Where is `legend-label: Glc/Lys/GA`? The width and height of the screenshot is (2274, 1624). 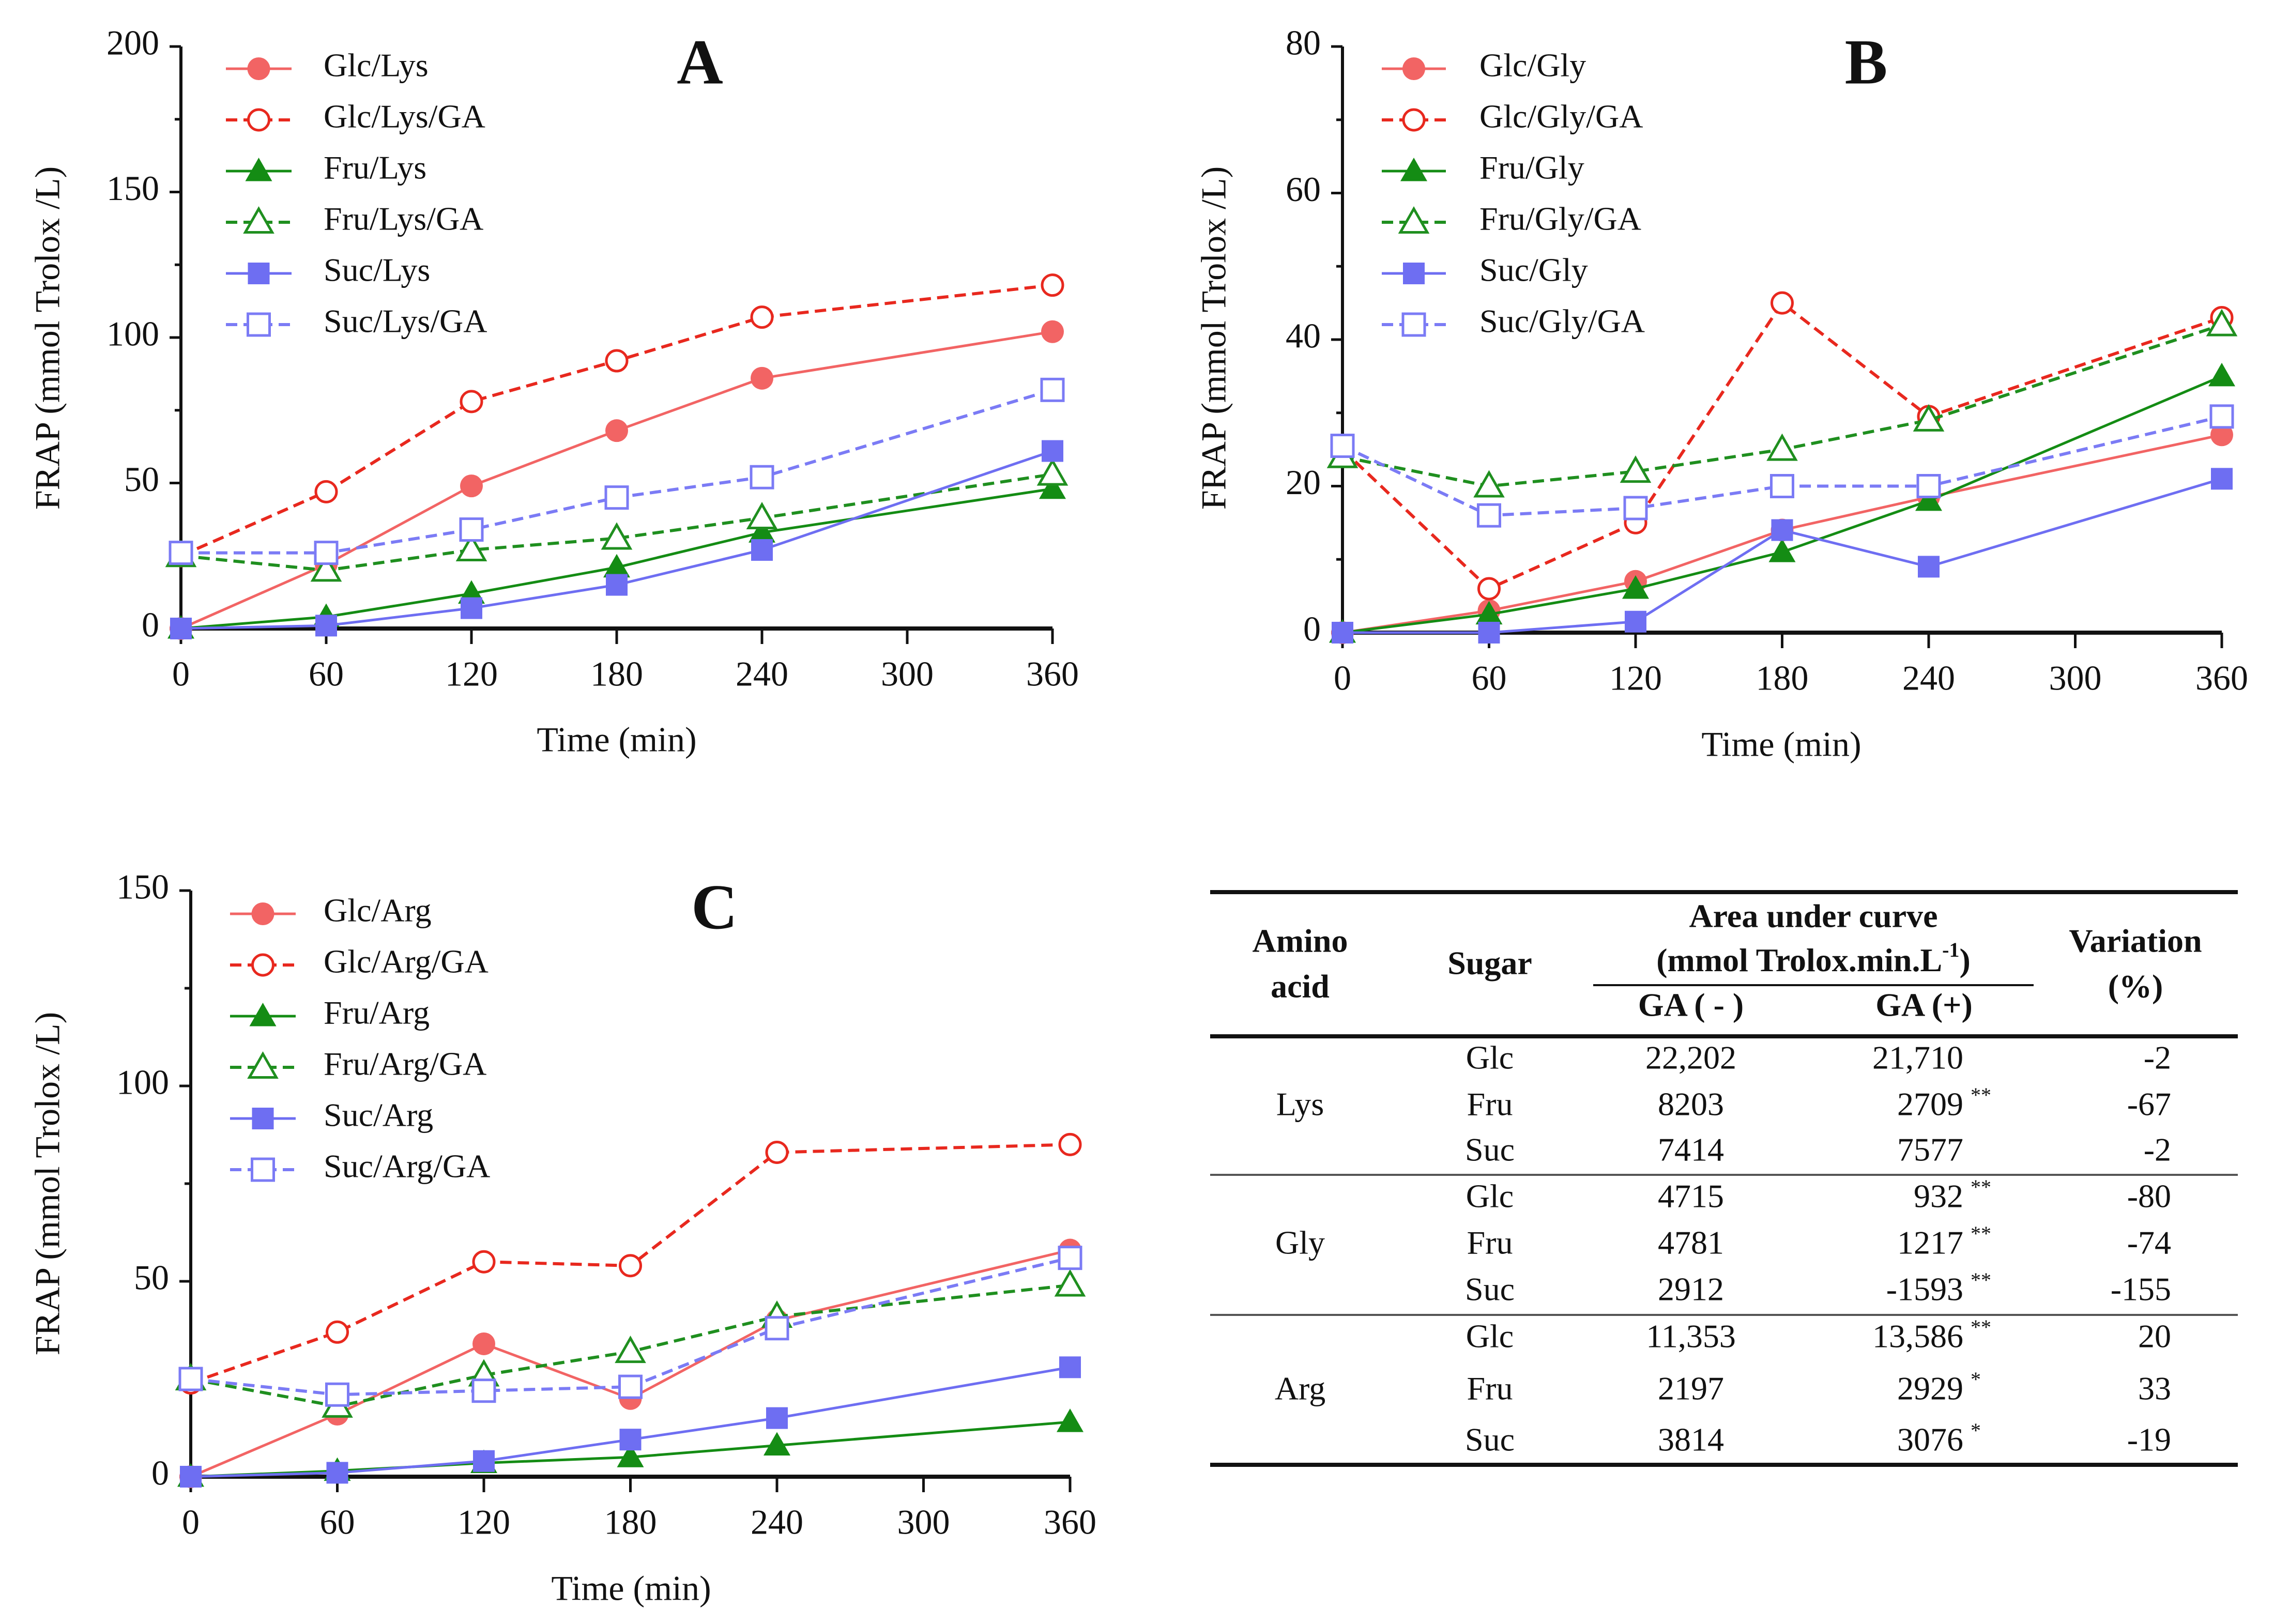 legend-label: Glc/Lys/GA is located at coordinates (405, 116).